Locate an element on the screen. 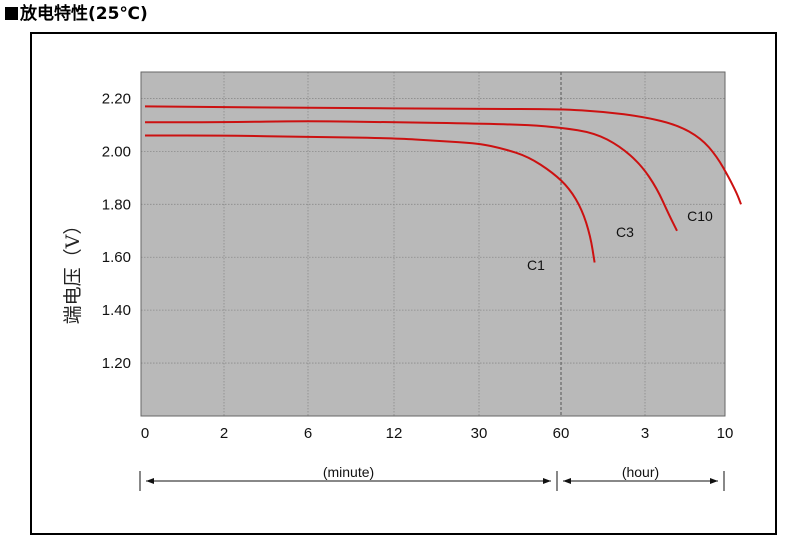 The image size is (811, 547). span-label: (minute) is located at coordinates (348, 472).